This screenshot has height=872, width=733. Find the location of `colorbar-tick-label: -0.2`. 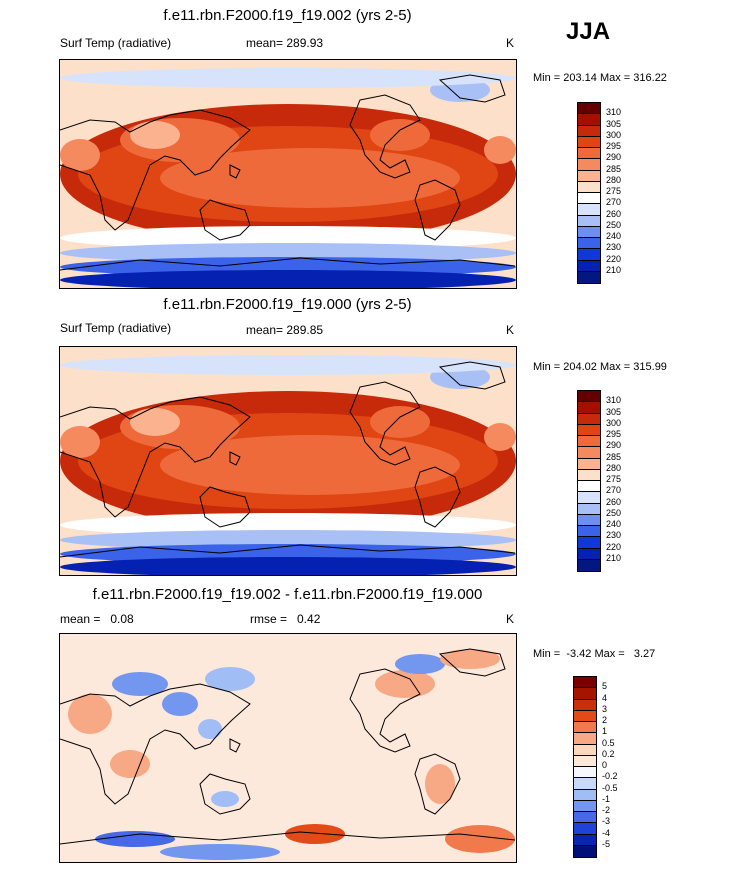

colorbar-tick-label: -0.2 is located at coordinates (610, 776).